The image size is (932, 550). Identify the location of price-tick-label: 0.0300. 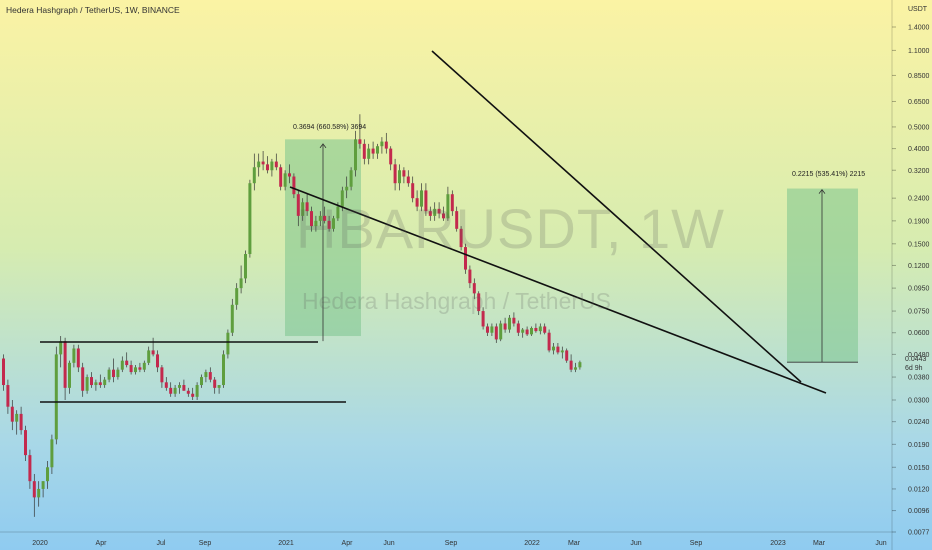
(919, 401).